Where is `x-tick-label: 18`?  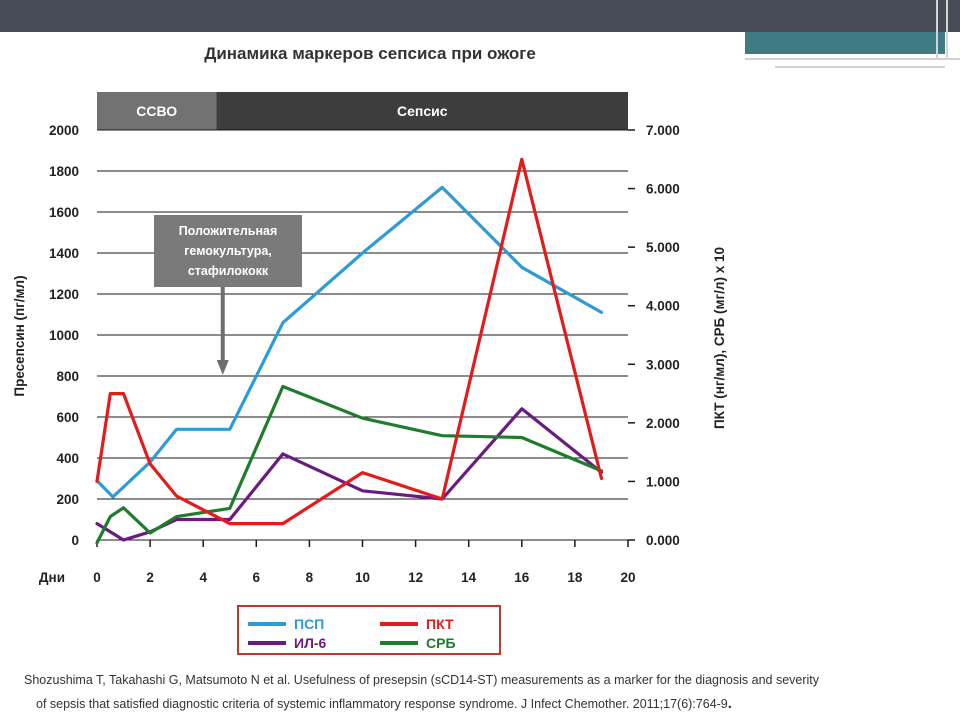
x-tick-label: 18 is located at coordinates (575, 577).